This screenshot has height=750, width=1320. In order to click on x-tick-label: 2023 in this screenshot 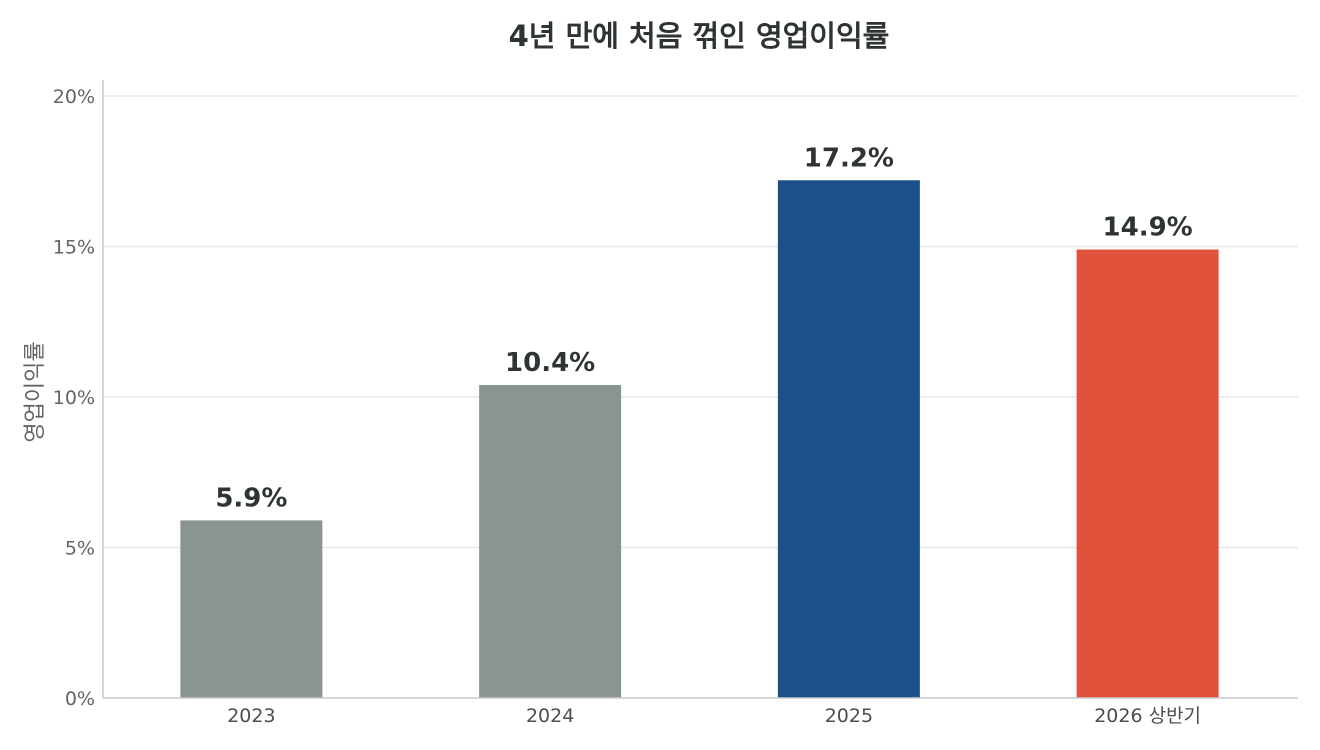, I will do `click(251, 716)`.